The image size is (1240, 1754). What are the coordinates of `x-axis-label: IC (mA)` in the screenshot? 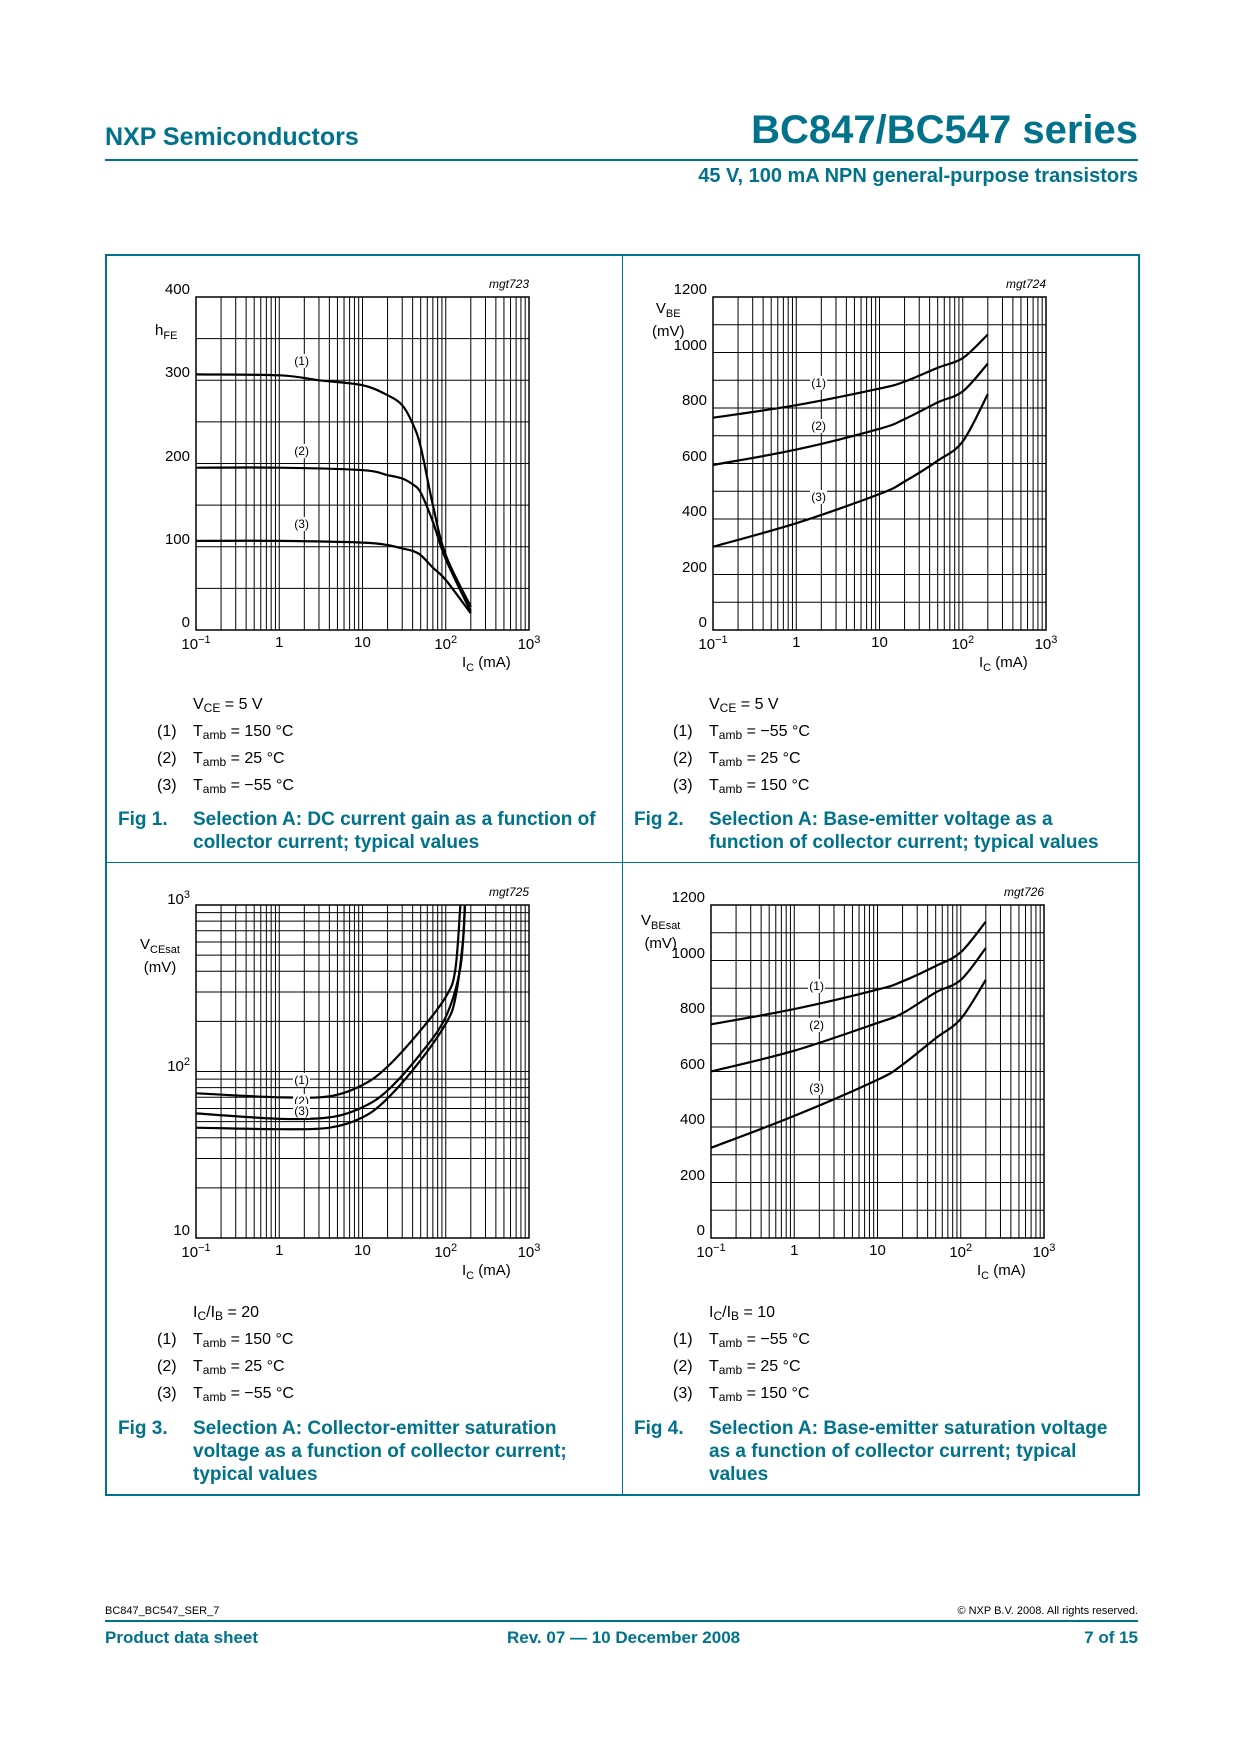 It's located at (486, 1272).